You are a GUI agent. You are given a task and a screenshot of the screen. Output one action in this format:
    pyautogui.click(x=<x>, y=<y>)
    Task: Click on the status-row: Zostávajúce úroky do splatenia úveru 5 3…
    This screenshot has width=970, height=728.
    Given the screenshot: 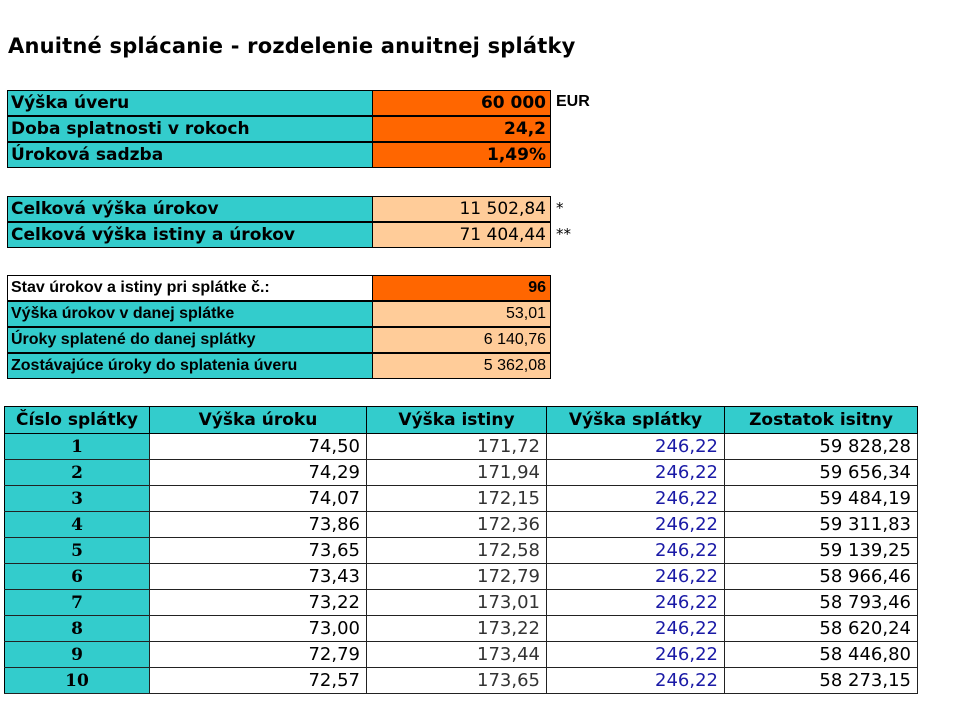 What is the action you would take?
    pyautogui.click(x=317, y=366)
    